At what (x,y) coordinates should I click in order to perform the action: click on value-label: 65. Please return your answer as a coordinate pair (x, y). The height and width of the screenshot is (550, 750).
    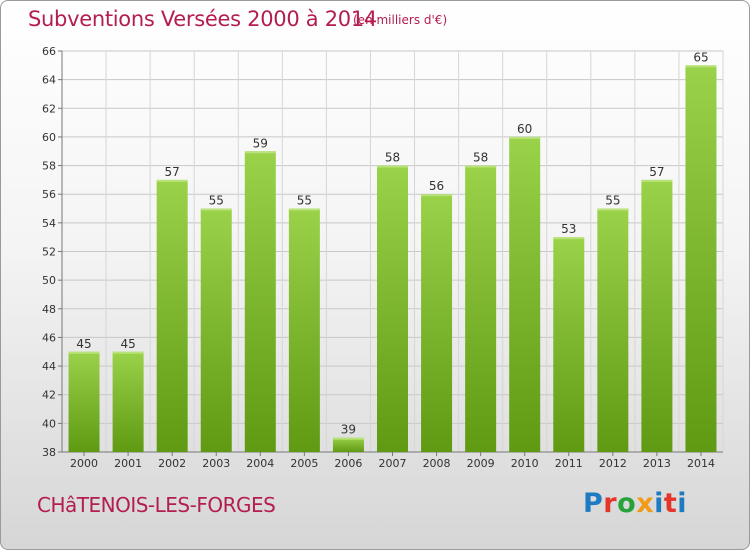
    Looking at the image, I should click on (700, 57).